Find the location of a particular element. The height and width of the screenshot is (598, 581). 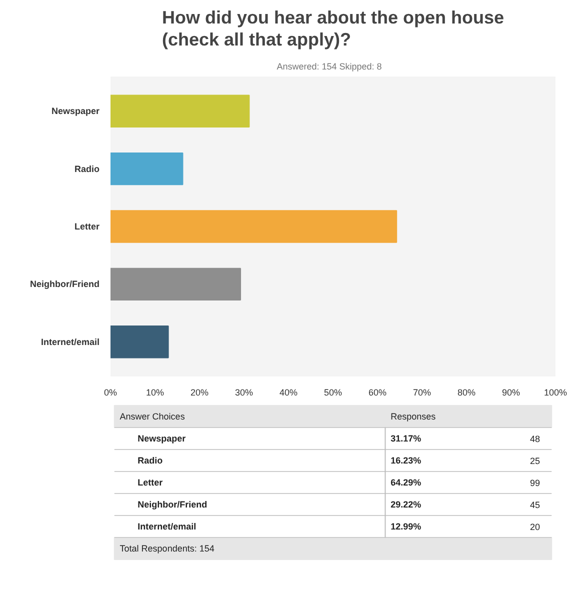

x-tick-label: 40% is located at coordinates (288, 393).